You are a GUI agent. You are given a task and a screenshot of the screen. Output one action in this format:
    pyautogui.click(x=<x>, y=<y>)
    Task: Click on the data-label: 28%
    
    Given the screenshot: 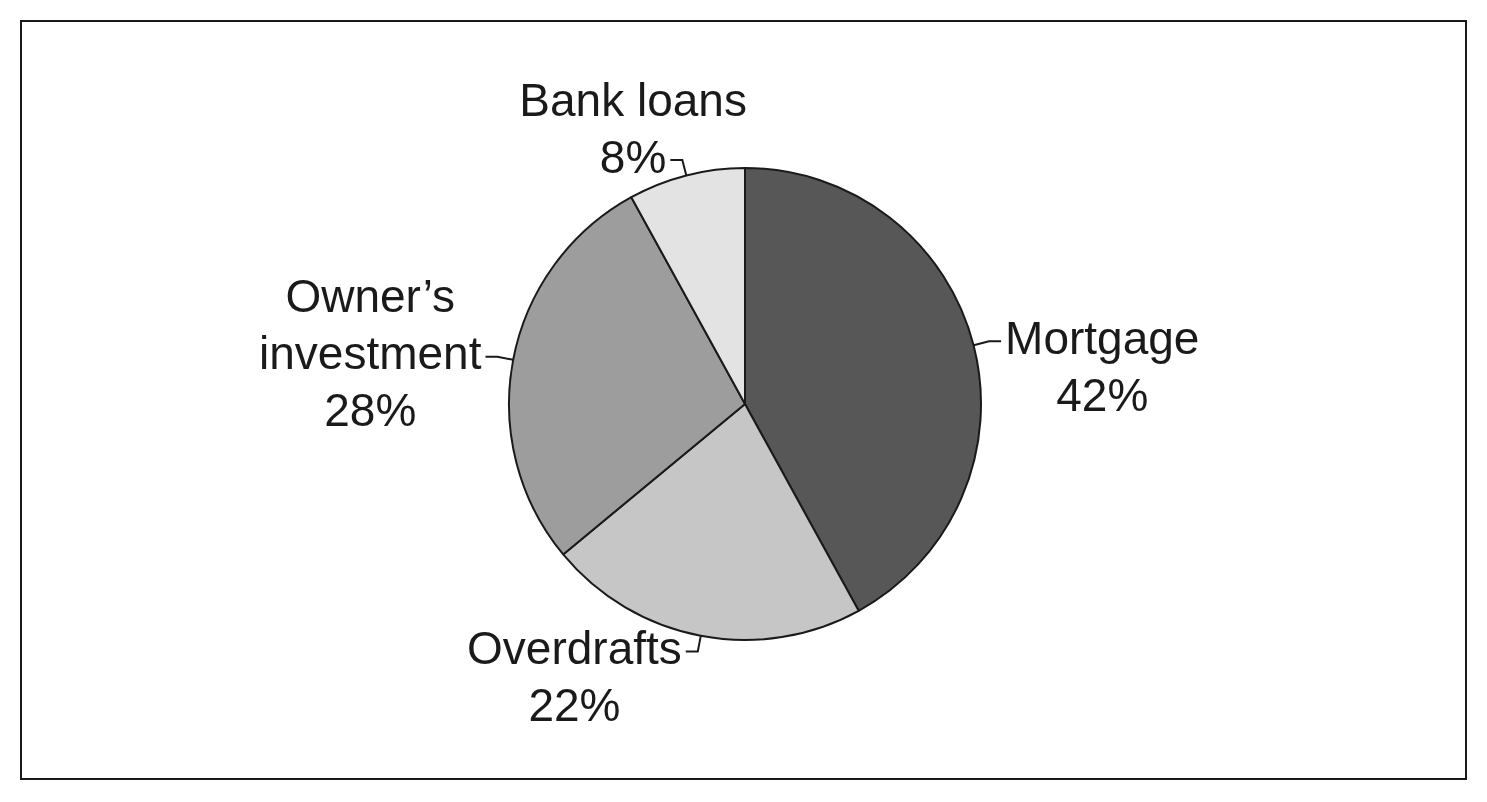 What is the action you would take?
    pyautogui.click(x=370, y=410)
    